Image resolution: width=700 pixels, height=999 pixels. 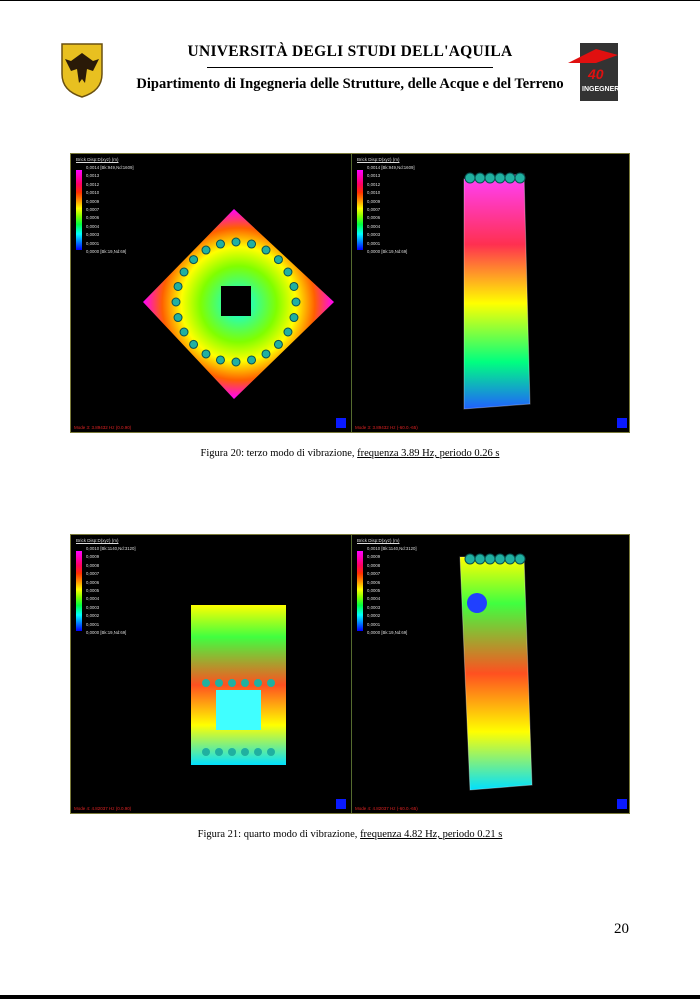 What do you see at coordinates (386, 808) in the screenshot?
I see `mode-label: Mode 4: 4.82037 Hz (-60.0.-65)` at bounding box center [386, 808].